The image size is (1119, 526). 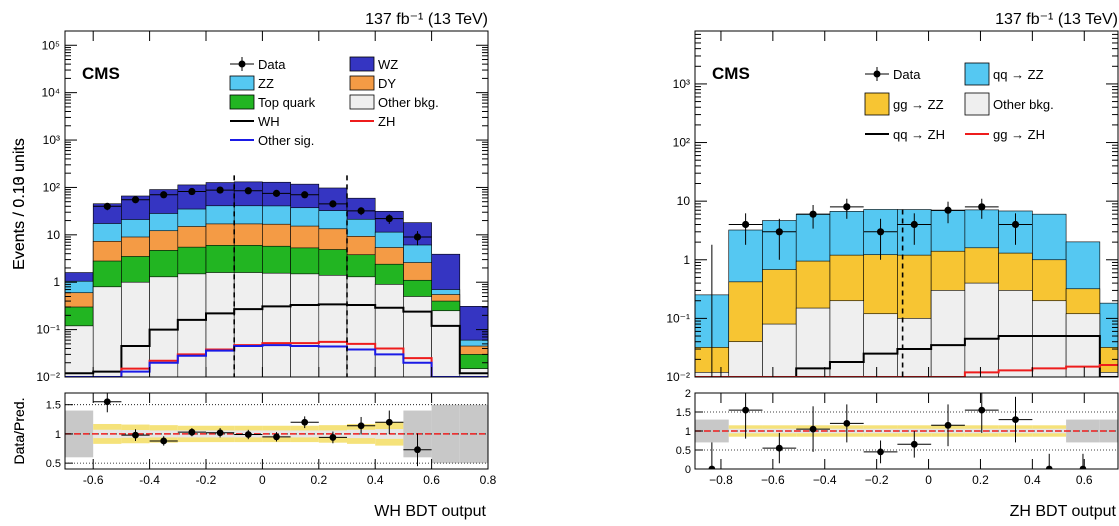 I want to click on x-tick-label: −0.6, so click(x=773, y=480).